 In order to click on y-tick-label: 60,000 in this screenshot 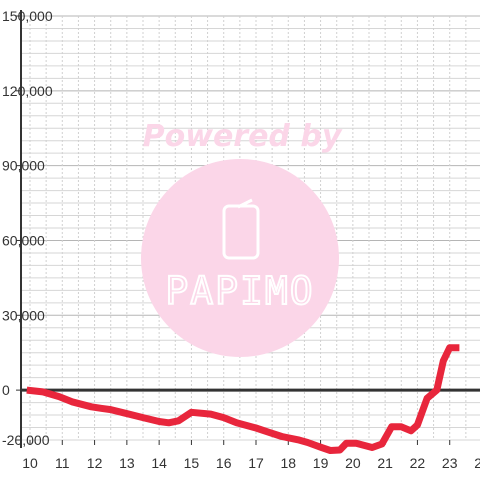, I will do `click(23, 240)`.